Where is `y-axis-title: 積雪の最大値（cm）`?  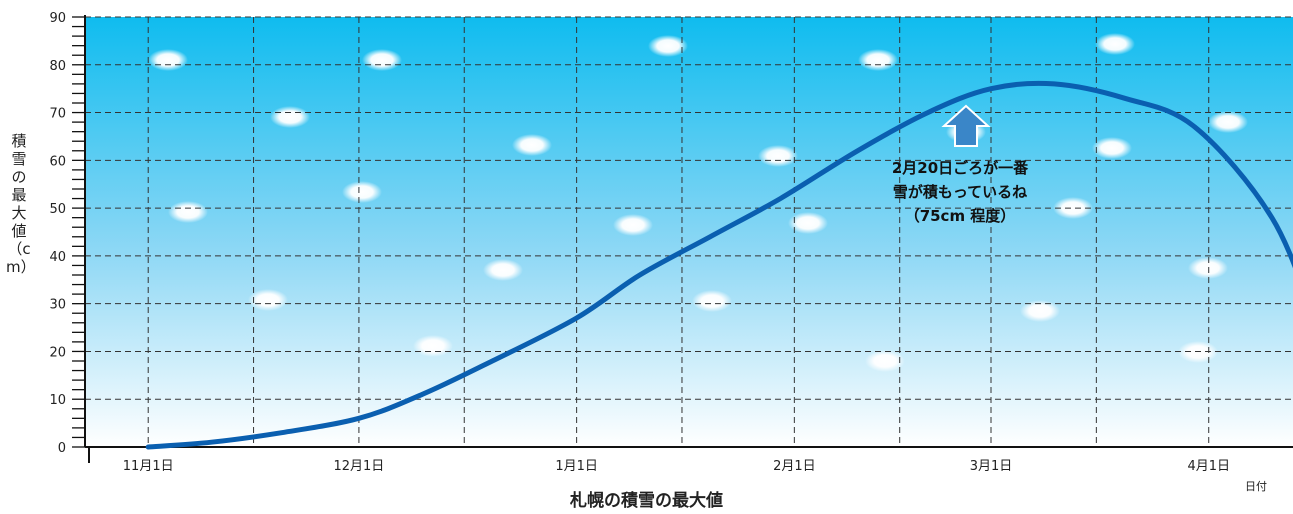 y-axis-title: 積雪の最大値（cm） is located at coordinates (19, 204).